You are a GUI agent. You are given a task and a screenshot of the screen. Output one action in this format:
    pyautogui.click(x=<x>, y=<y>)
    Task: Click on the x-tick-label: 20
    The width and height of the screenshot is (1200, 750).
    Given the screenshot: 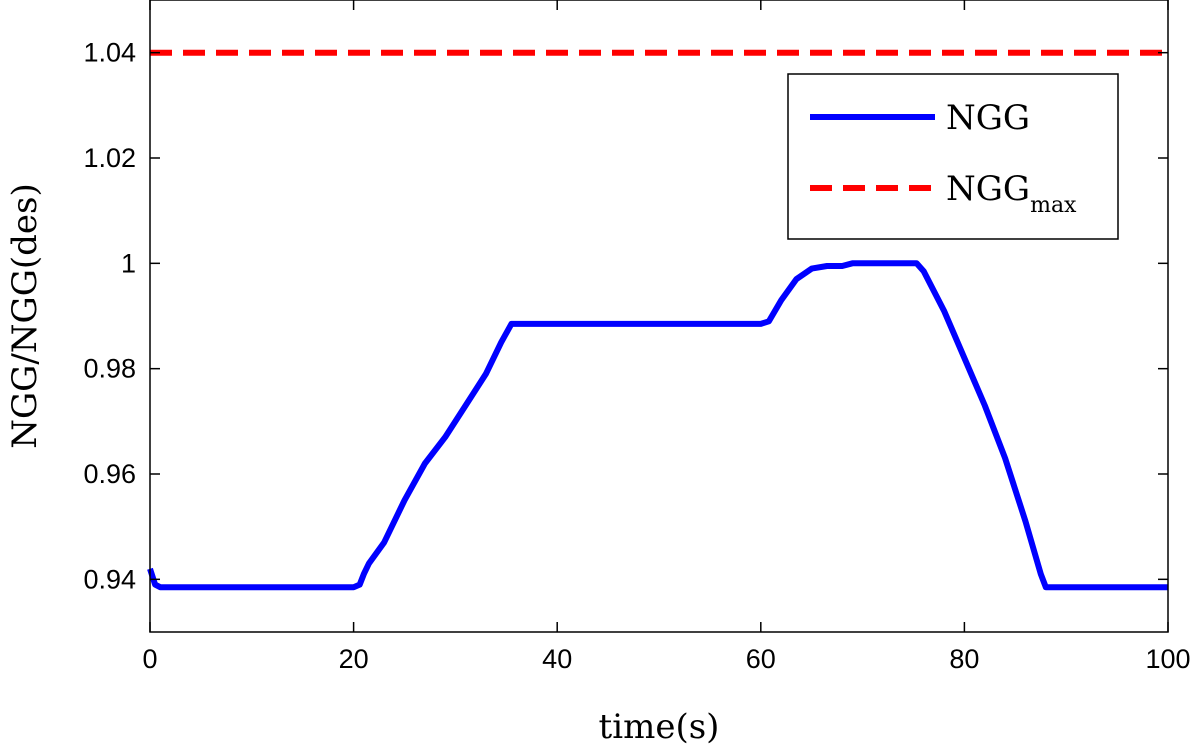 What is the action you would take?
    pyautogui.click(x=354, y=659)
    